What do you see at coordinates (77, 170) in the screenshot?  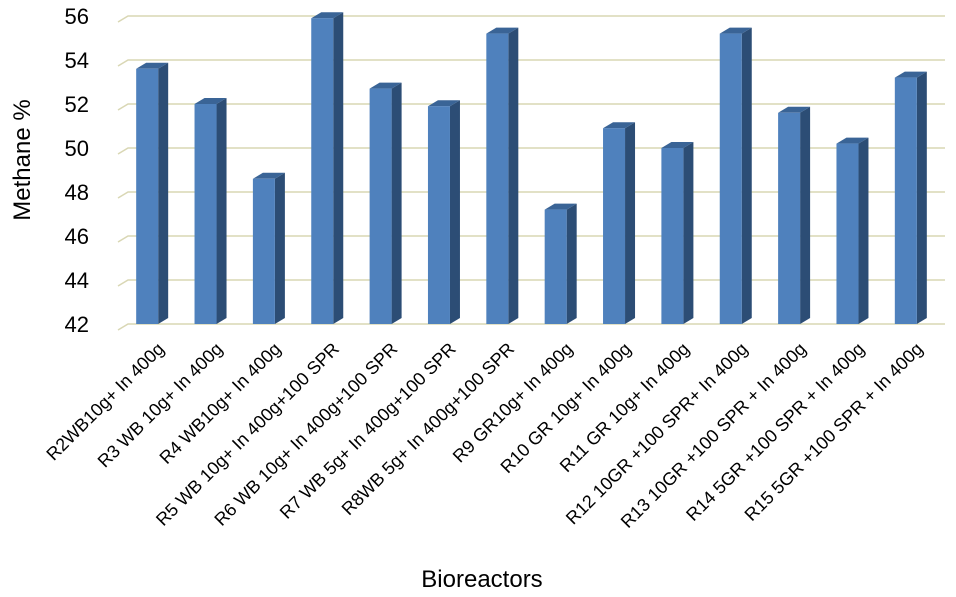 I see `y-axis-tick-labels: 42 44 46 48 50 52 54 56` at bounding box center [77, 170].